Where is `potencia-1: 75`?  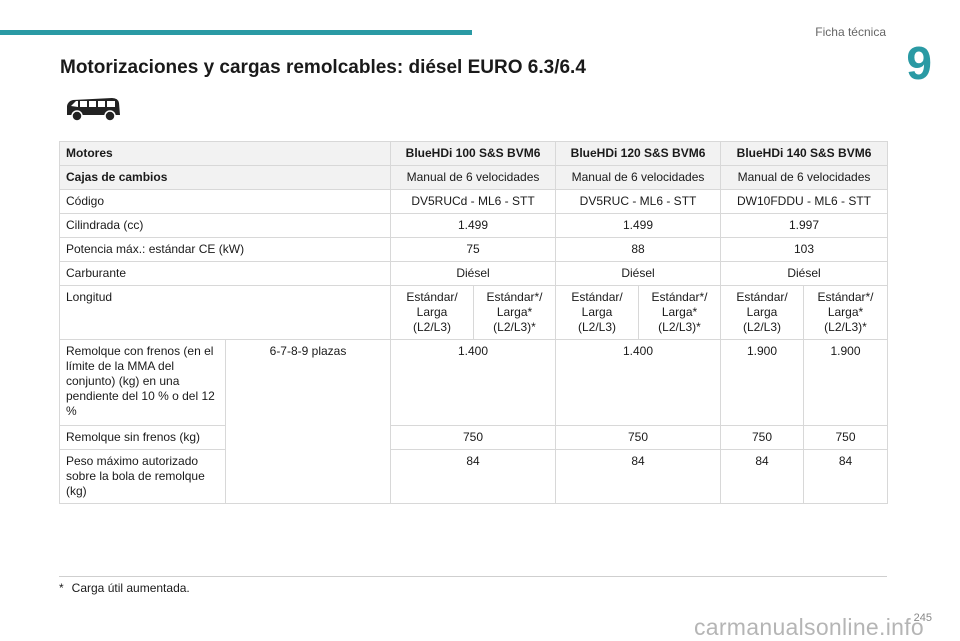 potencia-1: 75 is located at coordinates (473, 249).